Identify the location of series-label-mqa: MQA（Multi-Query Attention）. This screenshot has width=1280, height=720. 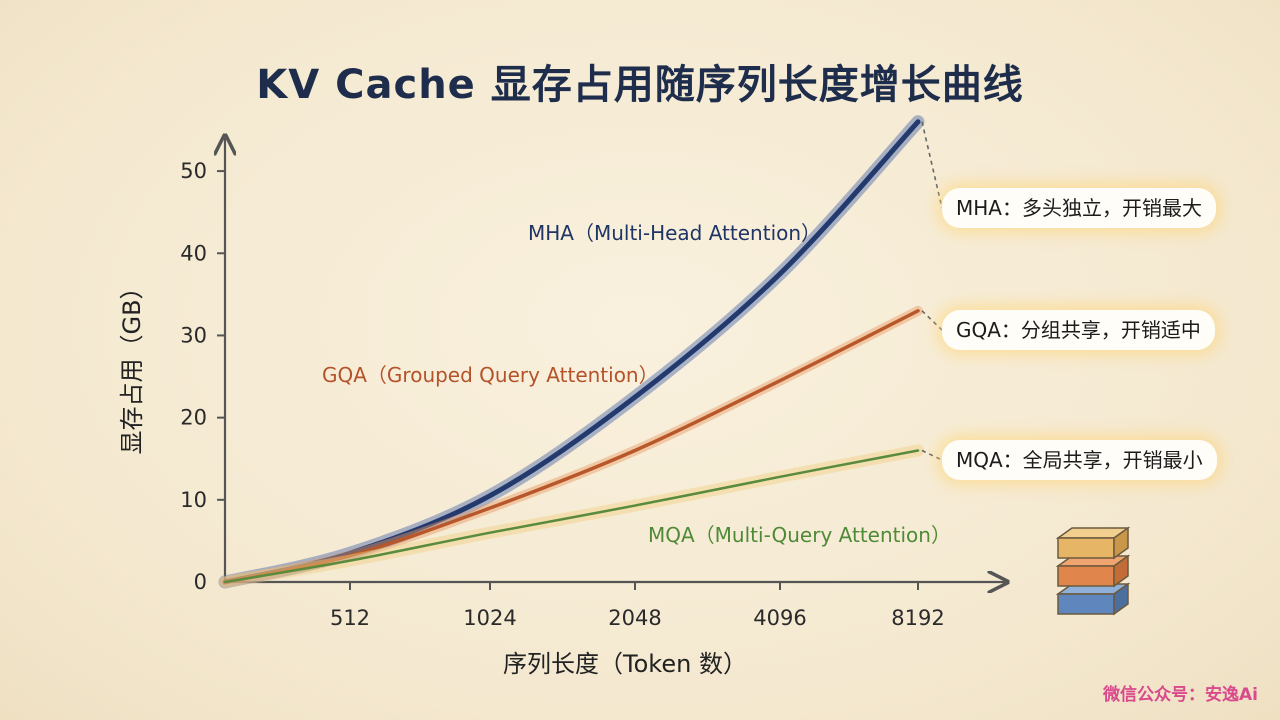
(799, 535).